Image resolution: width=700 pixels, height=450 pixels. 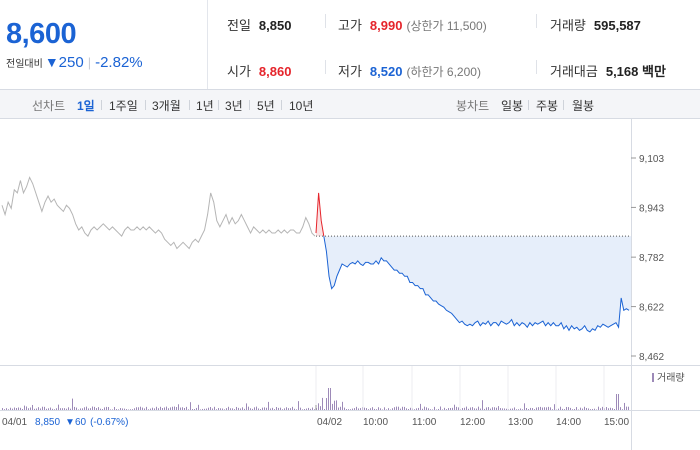 I want to click on tab-period-10y: 10년, so click(x=301, y=106).